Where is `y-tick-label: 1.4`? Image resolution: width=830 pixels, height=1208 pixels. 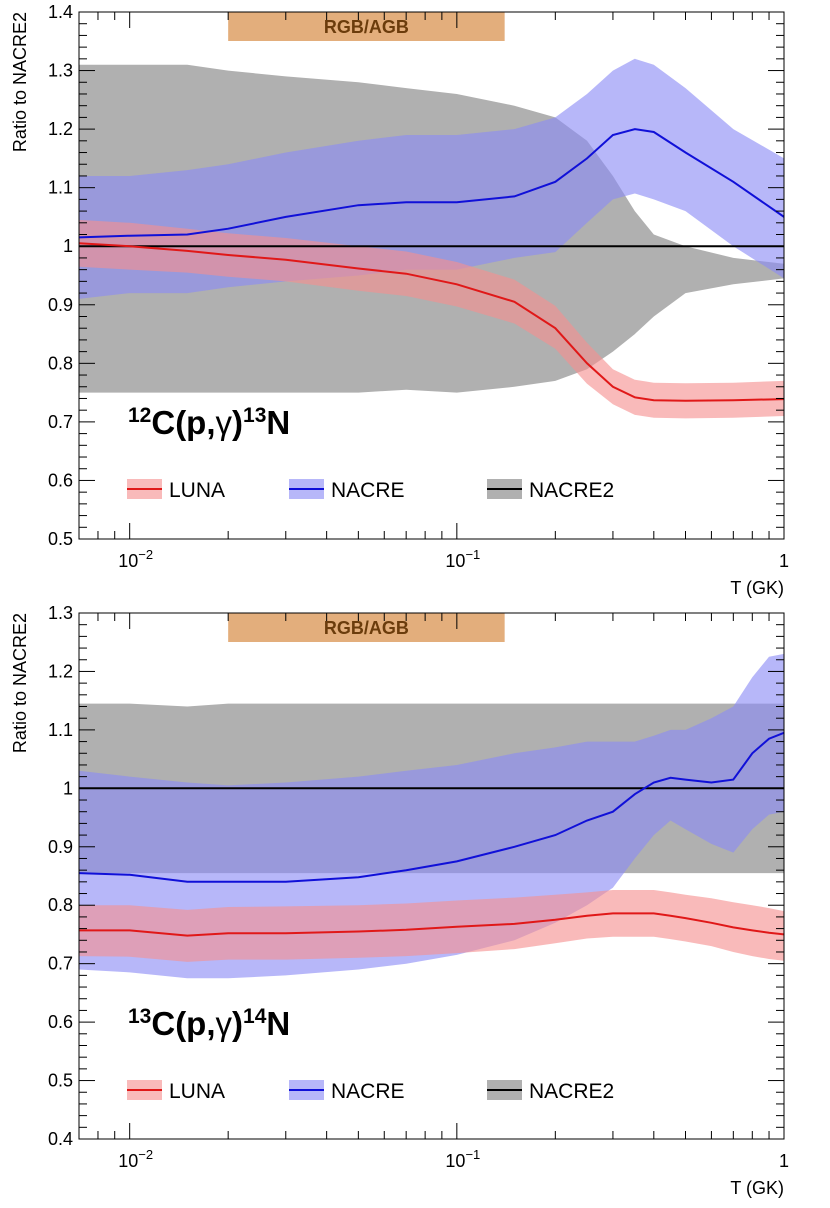 y-tick-label: 1.4 is located at coordinates (60, 12).